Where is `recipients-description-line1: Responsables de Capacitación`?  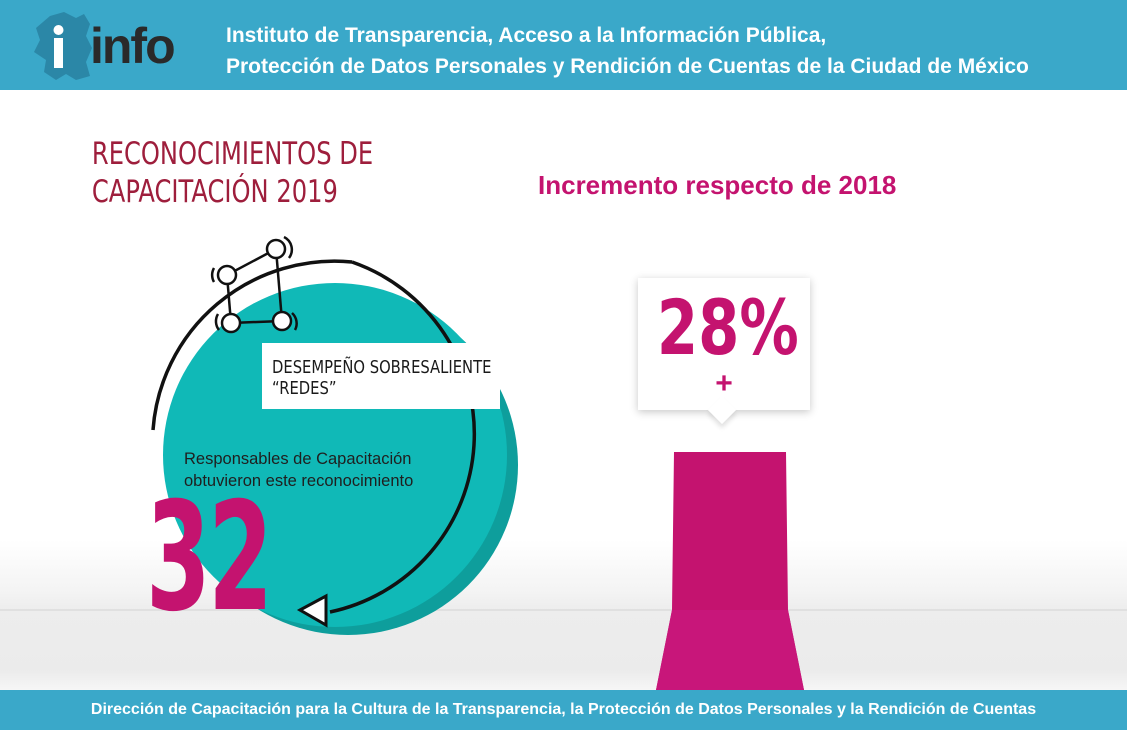 recipients-description-line1: Responsables de Capacitación is located at coordinates (298, 459).